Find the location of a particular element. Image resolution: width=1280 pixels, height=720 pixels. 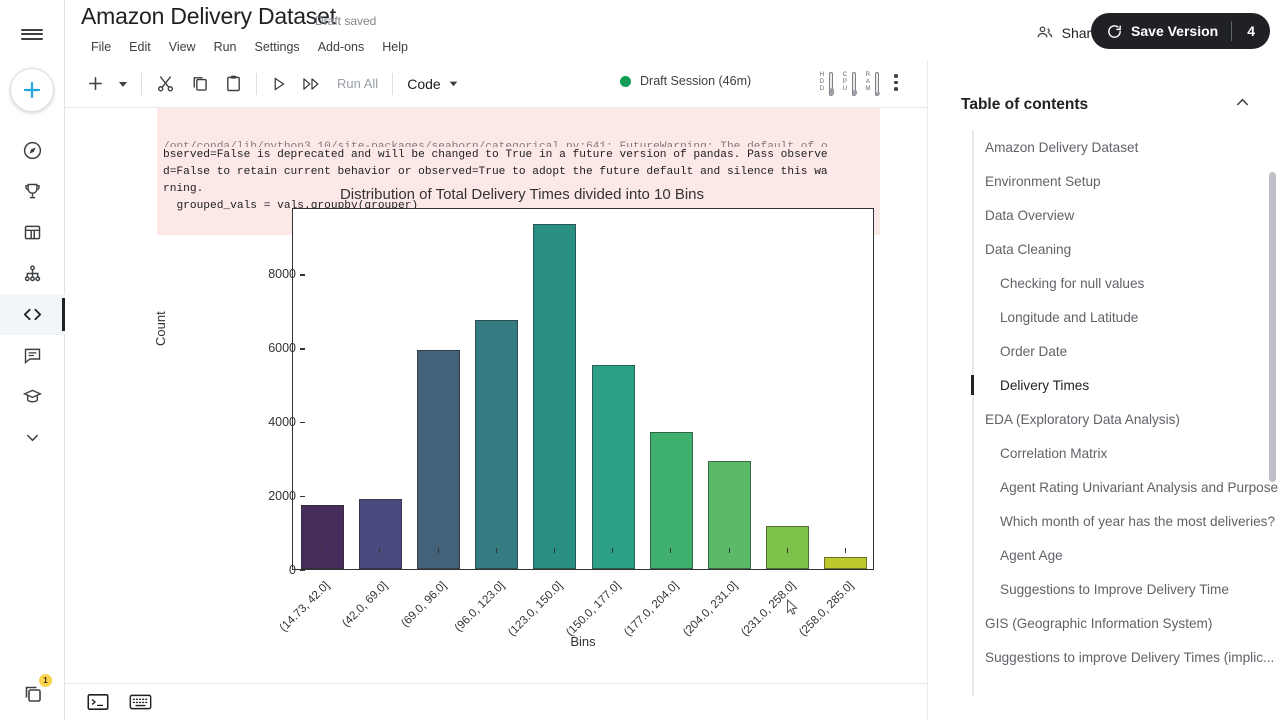

hamburger-menu-icon is located at coordinates (32, 34).